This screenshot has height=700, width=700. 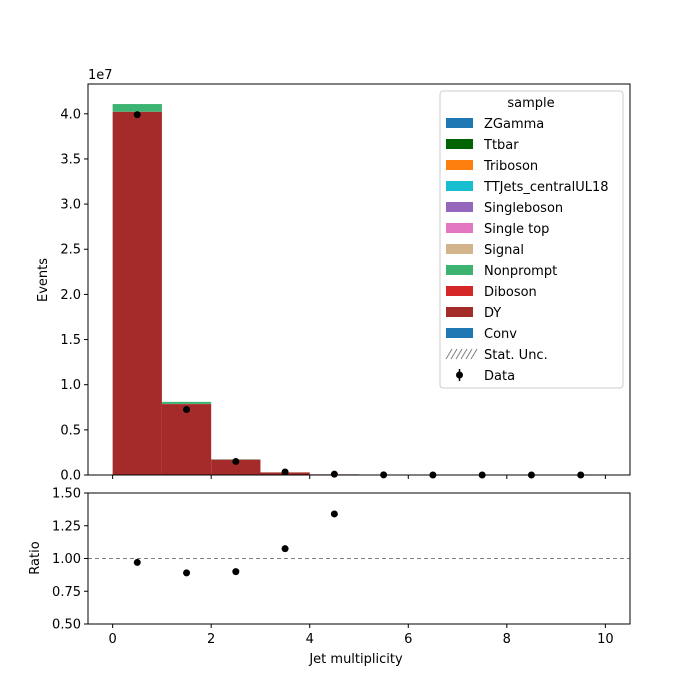 I want to click on y-tick-label: 1.5, so click(x=70, y=340).